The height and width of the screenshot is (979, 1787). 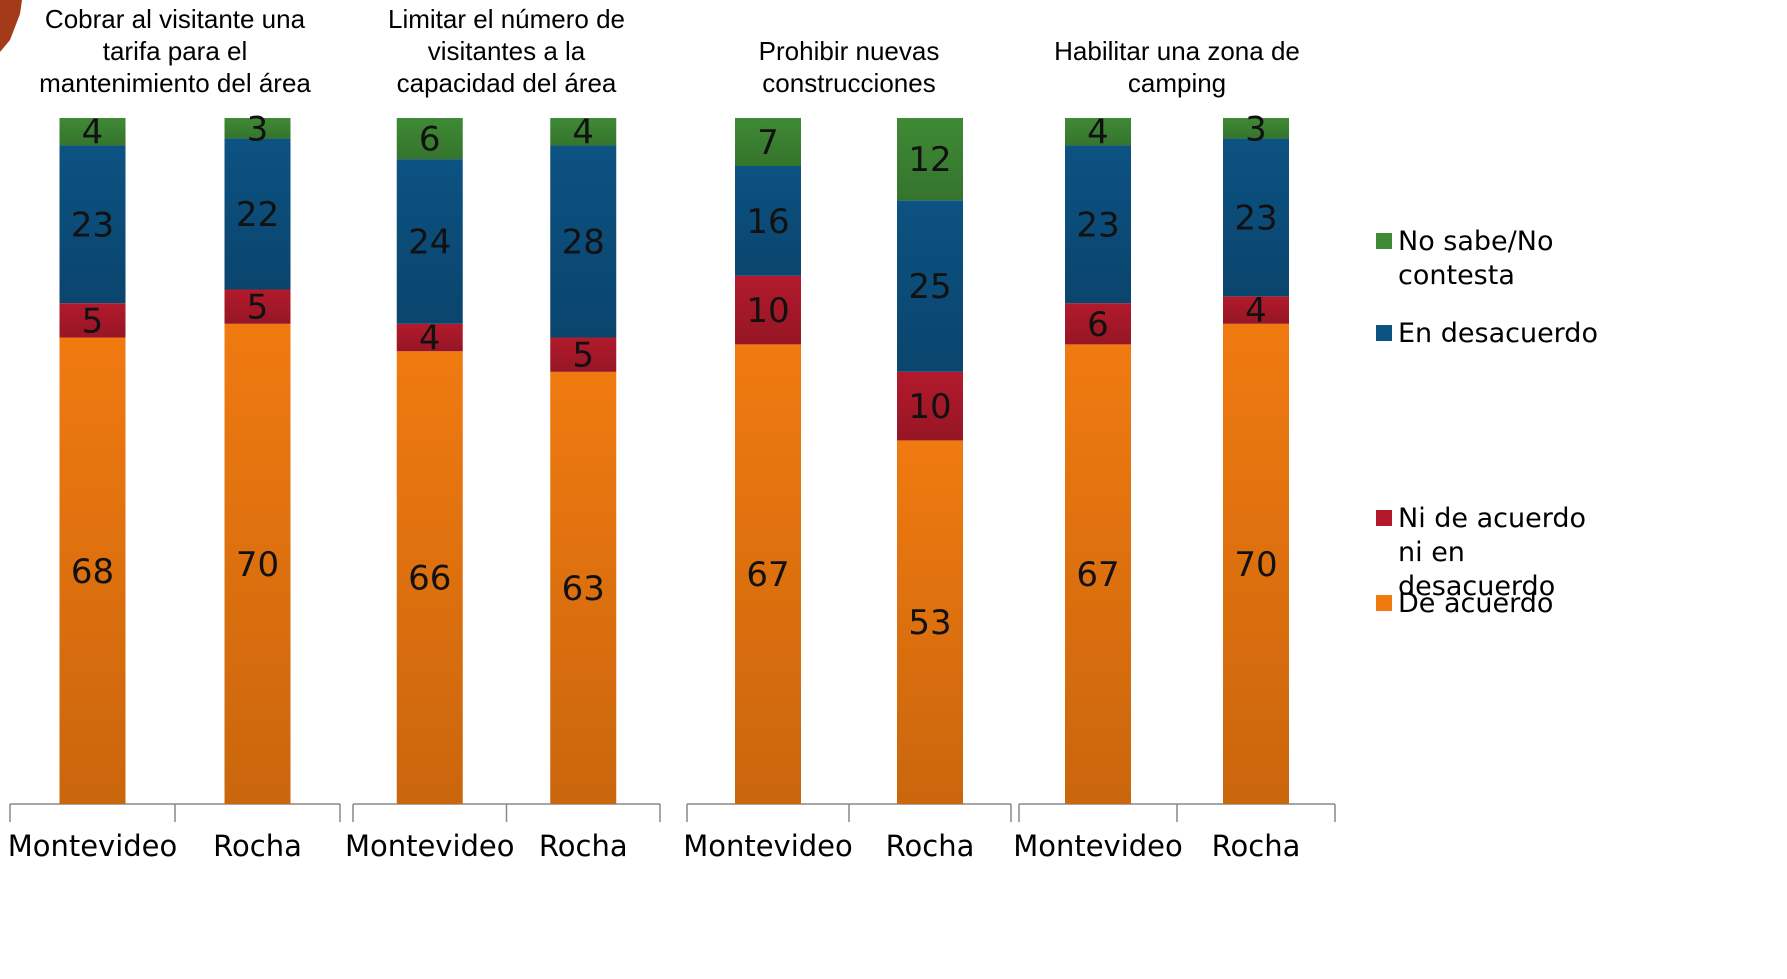 I want to click on panel-title-line: construcciones, so click(x=848, y=83).